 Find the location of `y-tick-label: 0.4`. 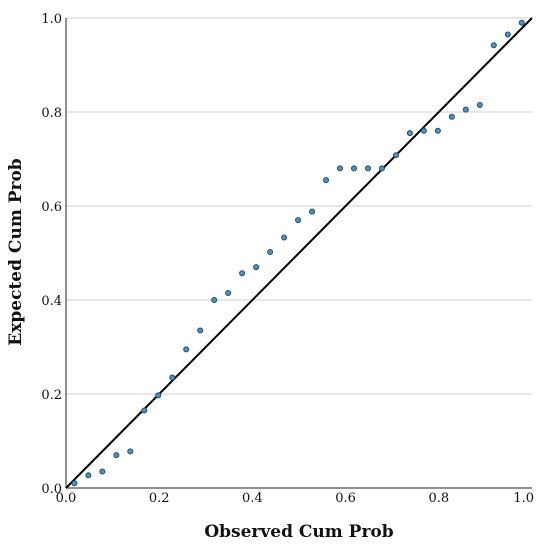

y-tick-label: 0.4 is located at coordinates (51, 301).